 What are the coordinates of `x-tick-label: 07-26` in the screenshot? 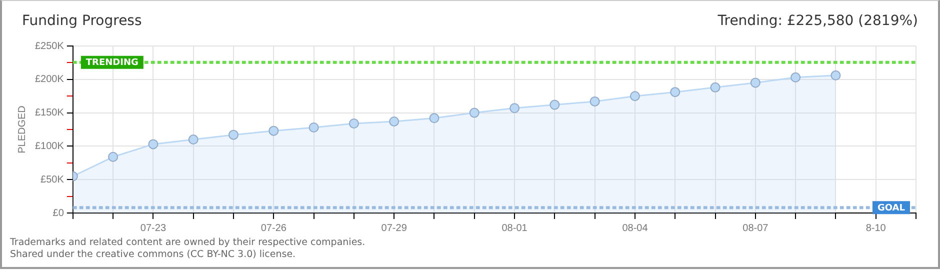 It's located at (273, 228).